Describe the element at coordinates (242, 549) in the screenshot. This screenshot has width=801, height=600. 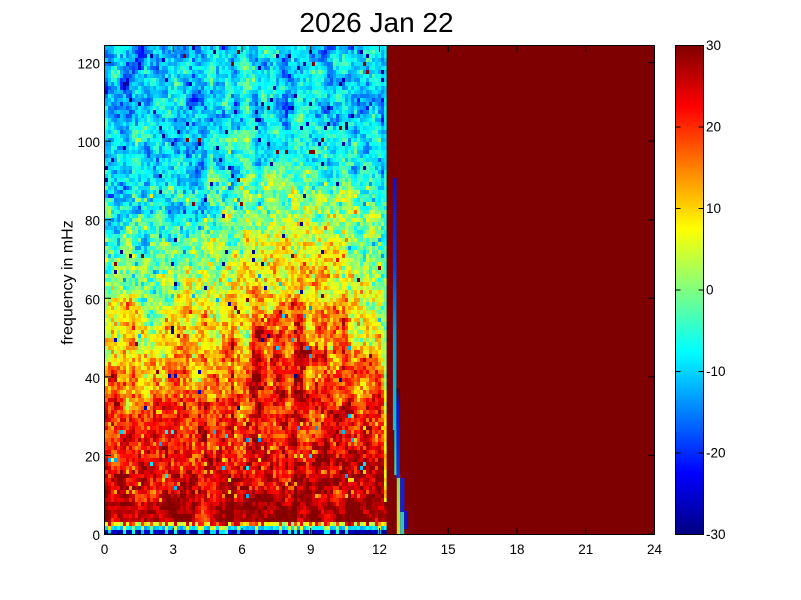
I see `svg-text: 6` at that location.